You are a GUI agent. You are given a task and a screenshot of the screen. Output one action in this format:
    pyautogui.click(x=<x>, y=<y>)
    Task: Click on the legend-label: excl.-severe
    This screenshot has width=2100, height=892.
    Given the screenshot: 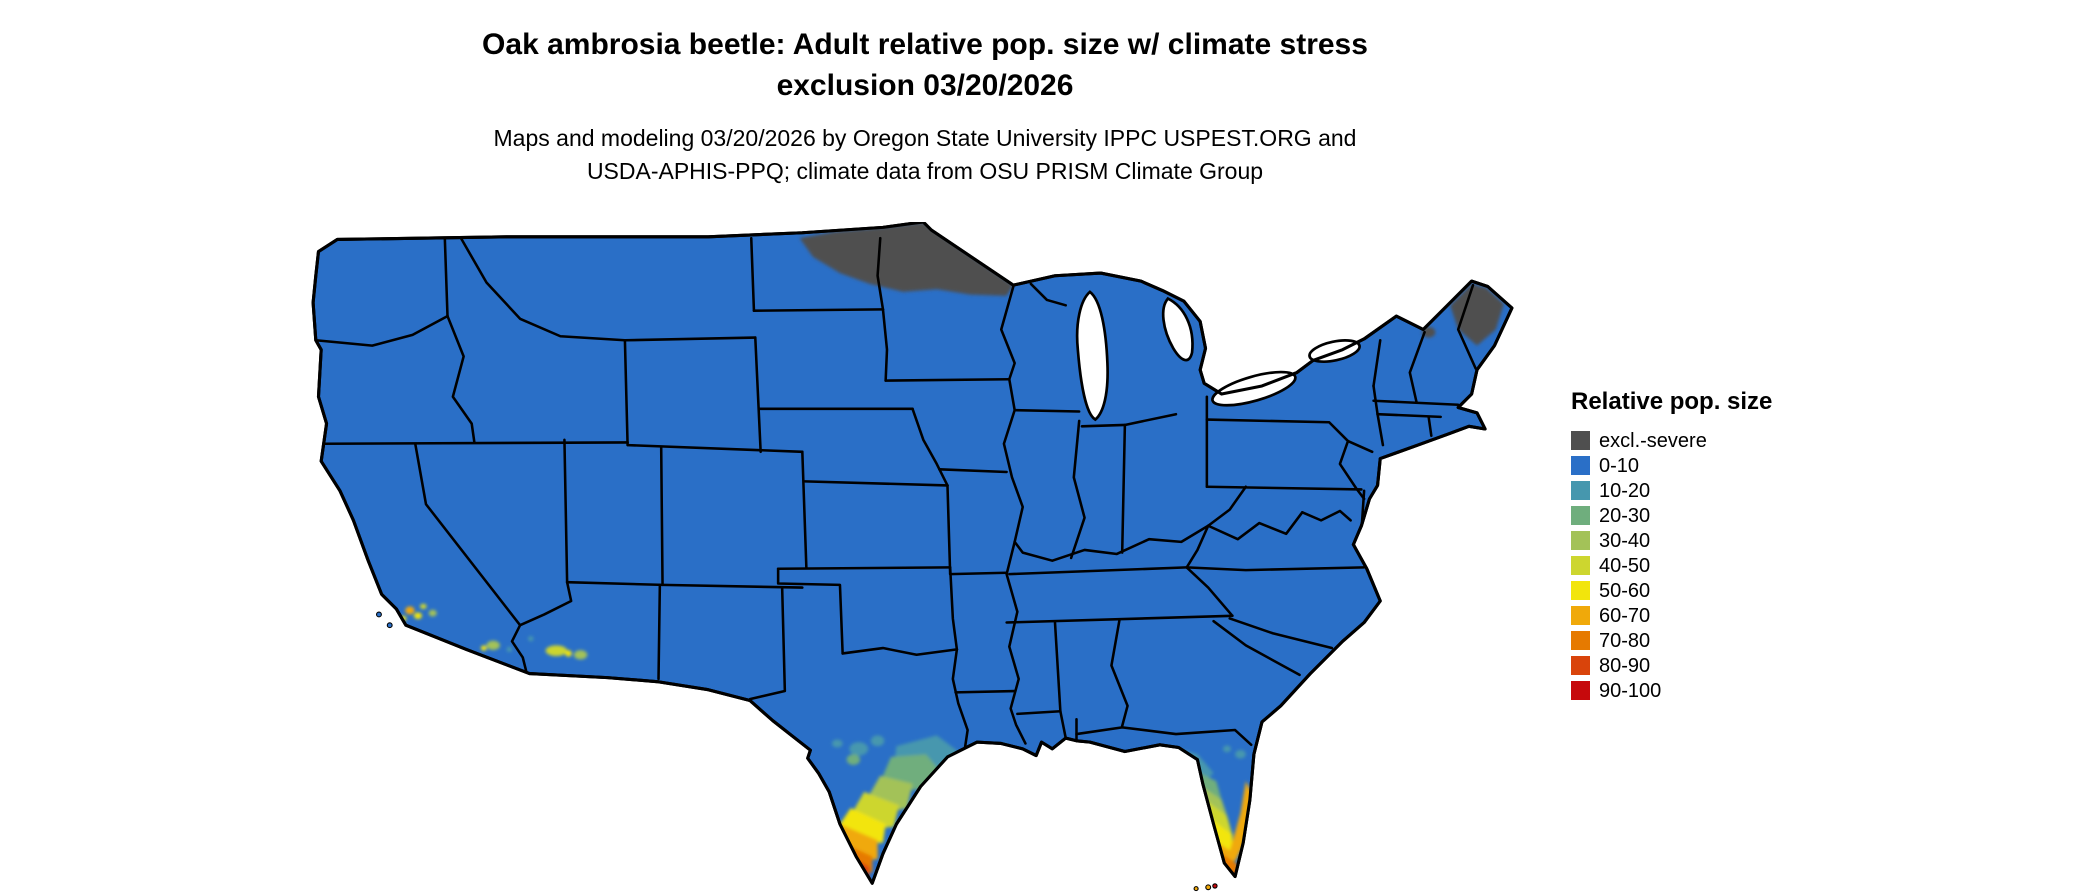 What is the action you would take?
    pyautogui.click(x=1653, y=440)
    